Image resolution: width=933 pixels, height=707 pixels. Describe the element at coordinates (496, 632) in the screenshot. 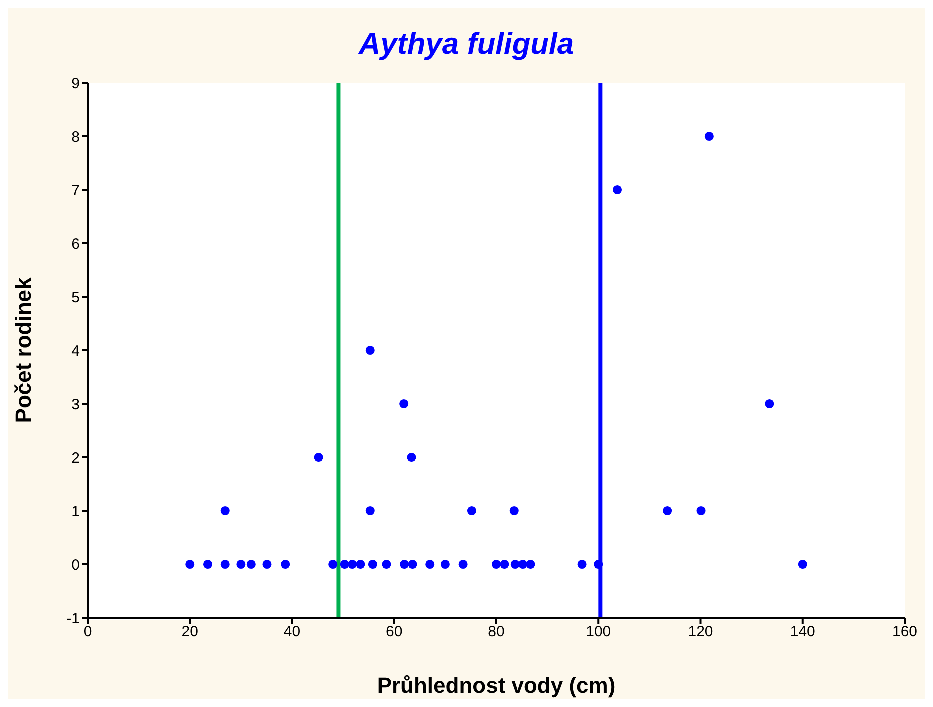

I see `x-tick-label: 80` at that location.